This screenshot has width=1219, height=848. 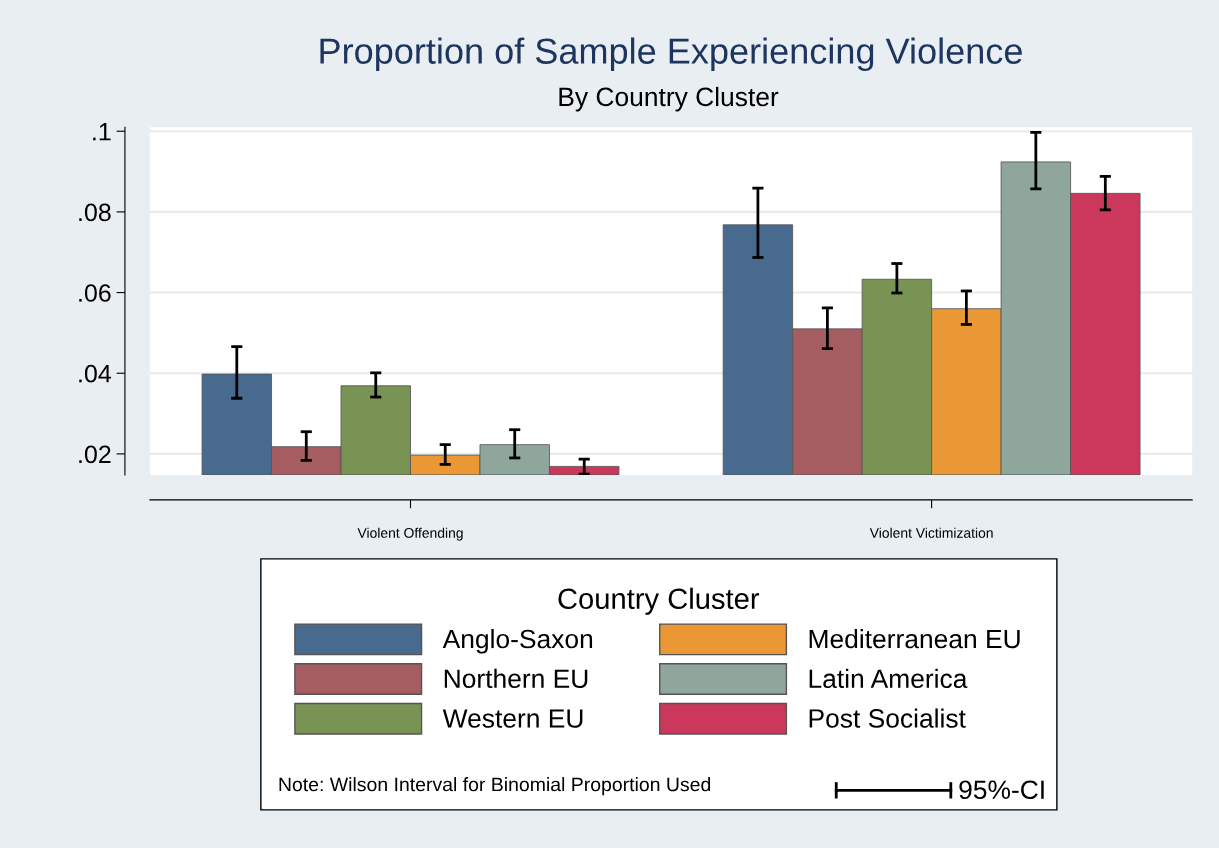 What do you see at coordinates (410, 534) in the screenshot?
I see `x-tick-label: Violent Offending` at bounding box center [410, 534].